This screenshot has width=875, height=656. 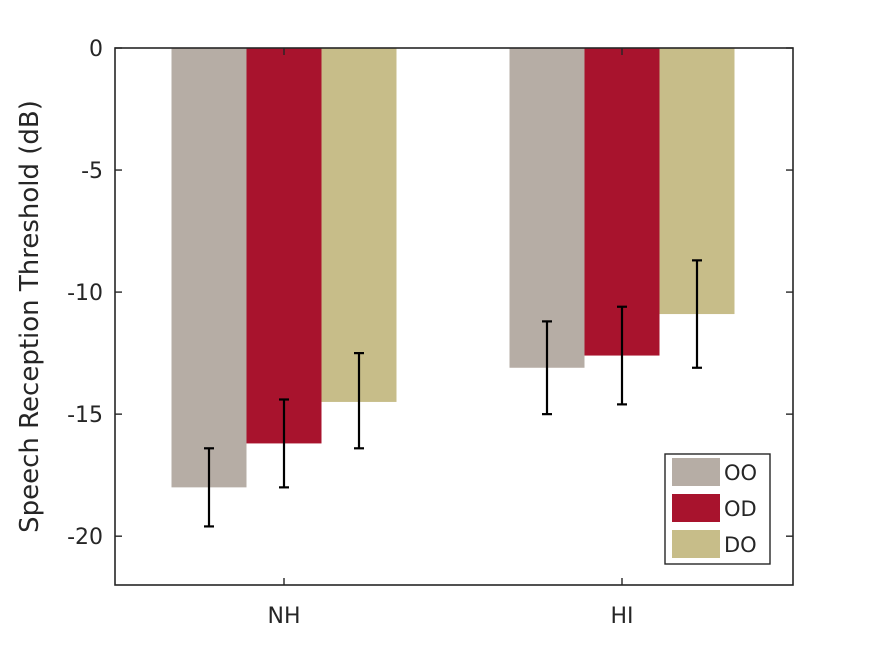 I want to click on legend: OO OD DO, so click(x=717, y=509).